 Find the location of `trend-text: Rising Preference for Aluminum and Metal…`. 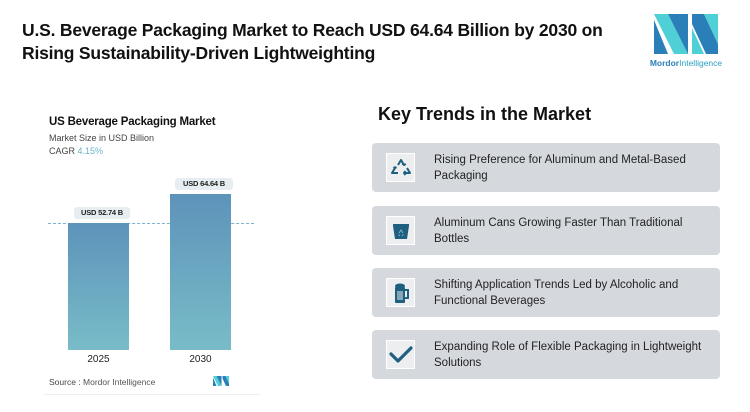

trend-text: Rising Preference for Aluminum and Metal… is located at coordinates (560, 168).